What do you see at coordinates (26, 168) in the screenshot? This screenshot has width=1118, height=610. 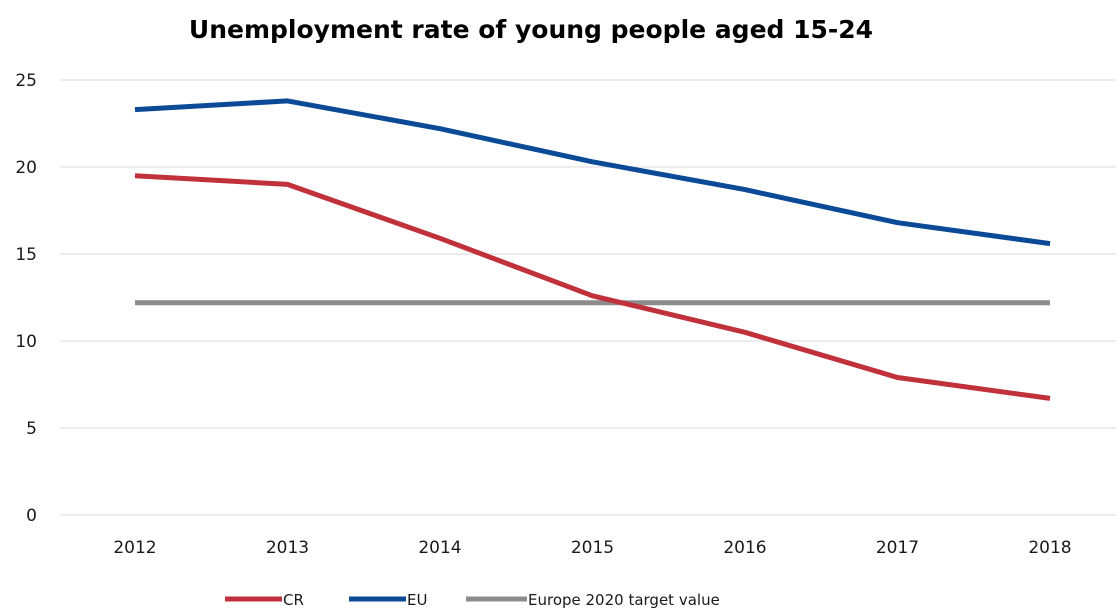 I see `y-tick-label: 20` at bounding box center [26, 168].